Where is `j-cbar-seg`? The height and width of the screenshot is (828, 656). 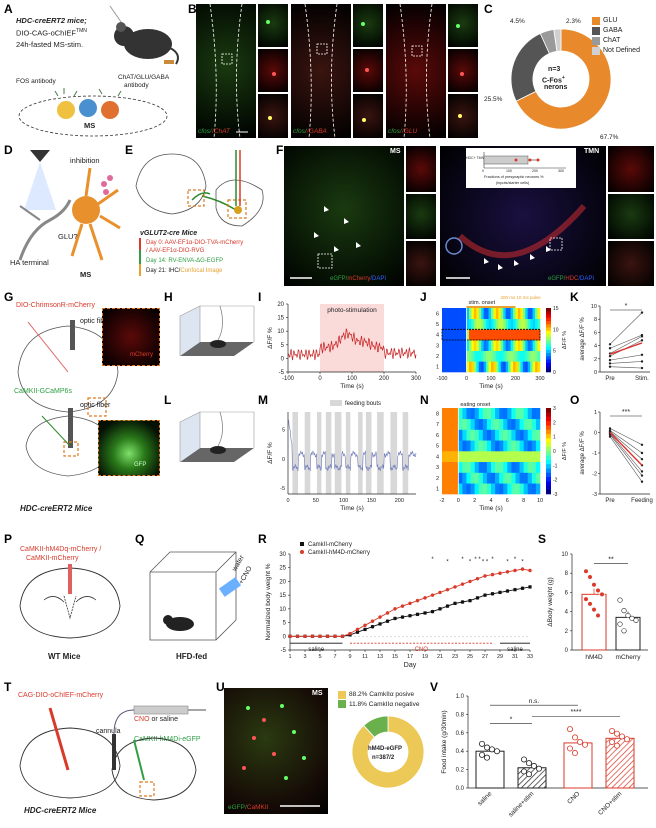
j-cbar-seg is located at coordinates (548, 348).